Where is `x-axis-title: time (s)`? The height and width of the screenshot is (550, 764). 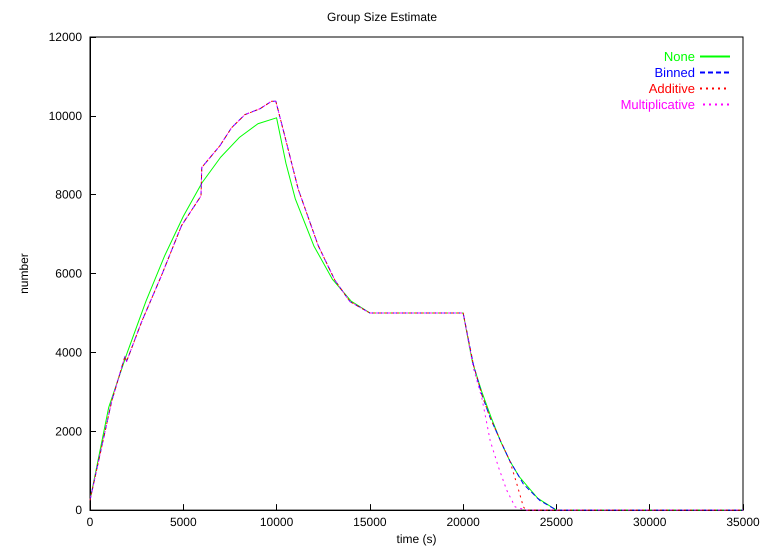 x-axis-title: time (s) is located at coordinates (416, 539).